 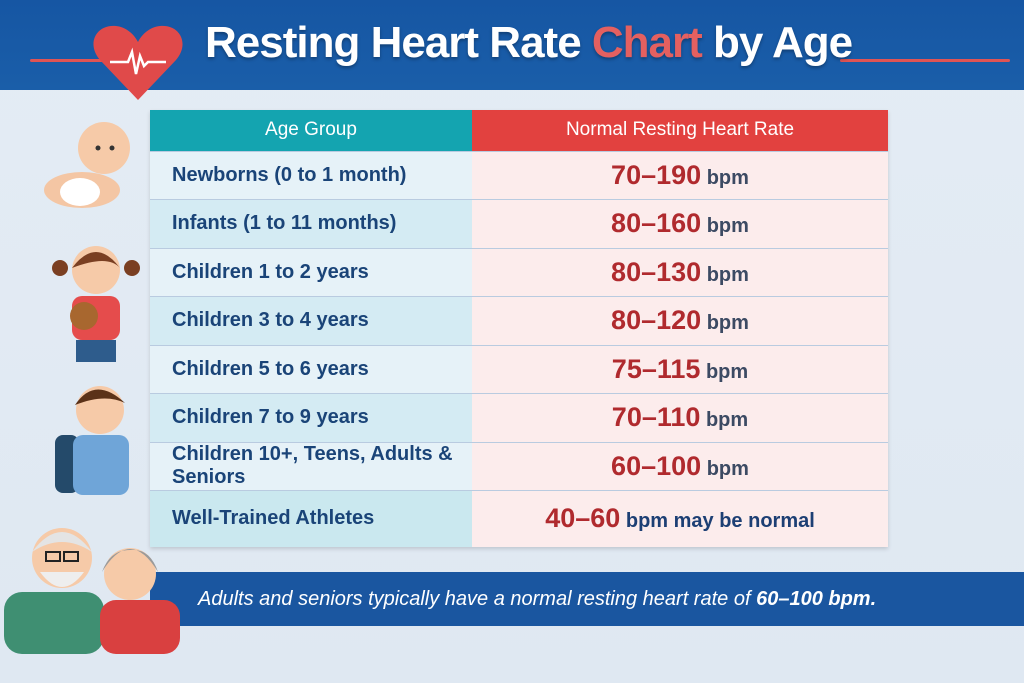 What do you see at coordinates (87, 165) in the screenshot?
I see `baby-illustration` at bounding box center [87, 165].